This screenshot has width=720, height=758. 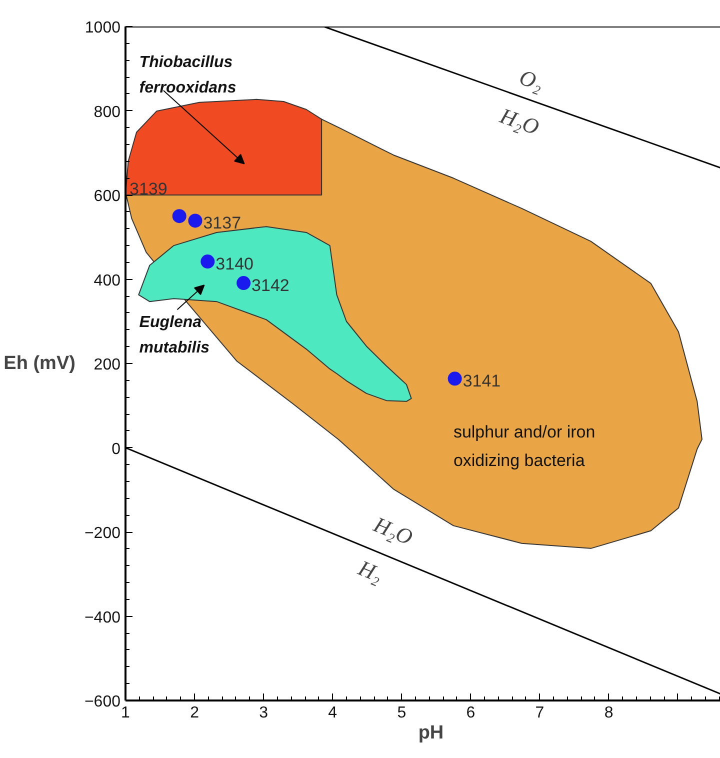 What do you see at coordinates (431, 733) in the screenshot?
I see `x-axis-title: pH` at bounding box center [431, 733].